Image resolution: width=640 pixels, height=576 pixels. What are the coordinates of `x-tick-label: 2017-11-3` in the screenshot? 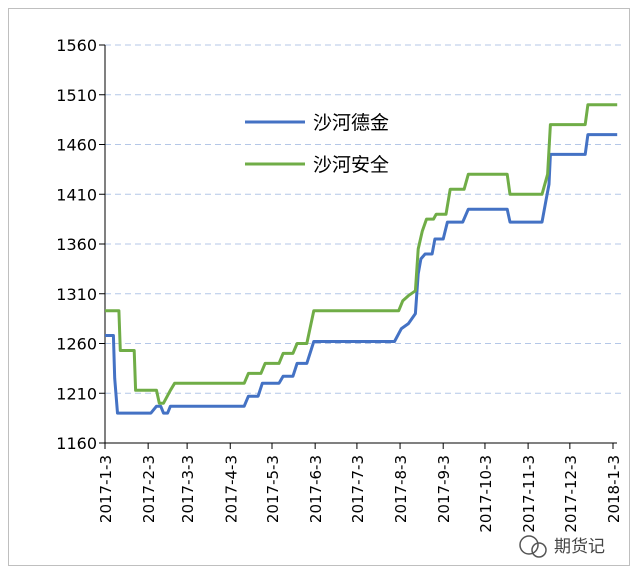 It's located at (529, 494).